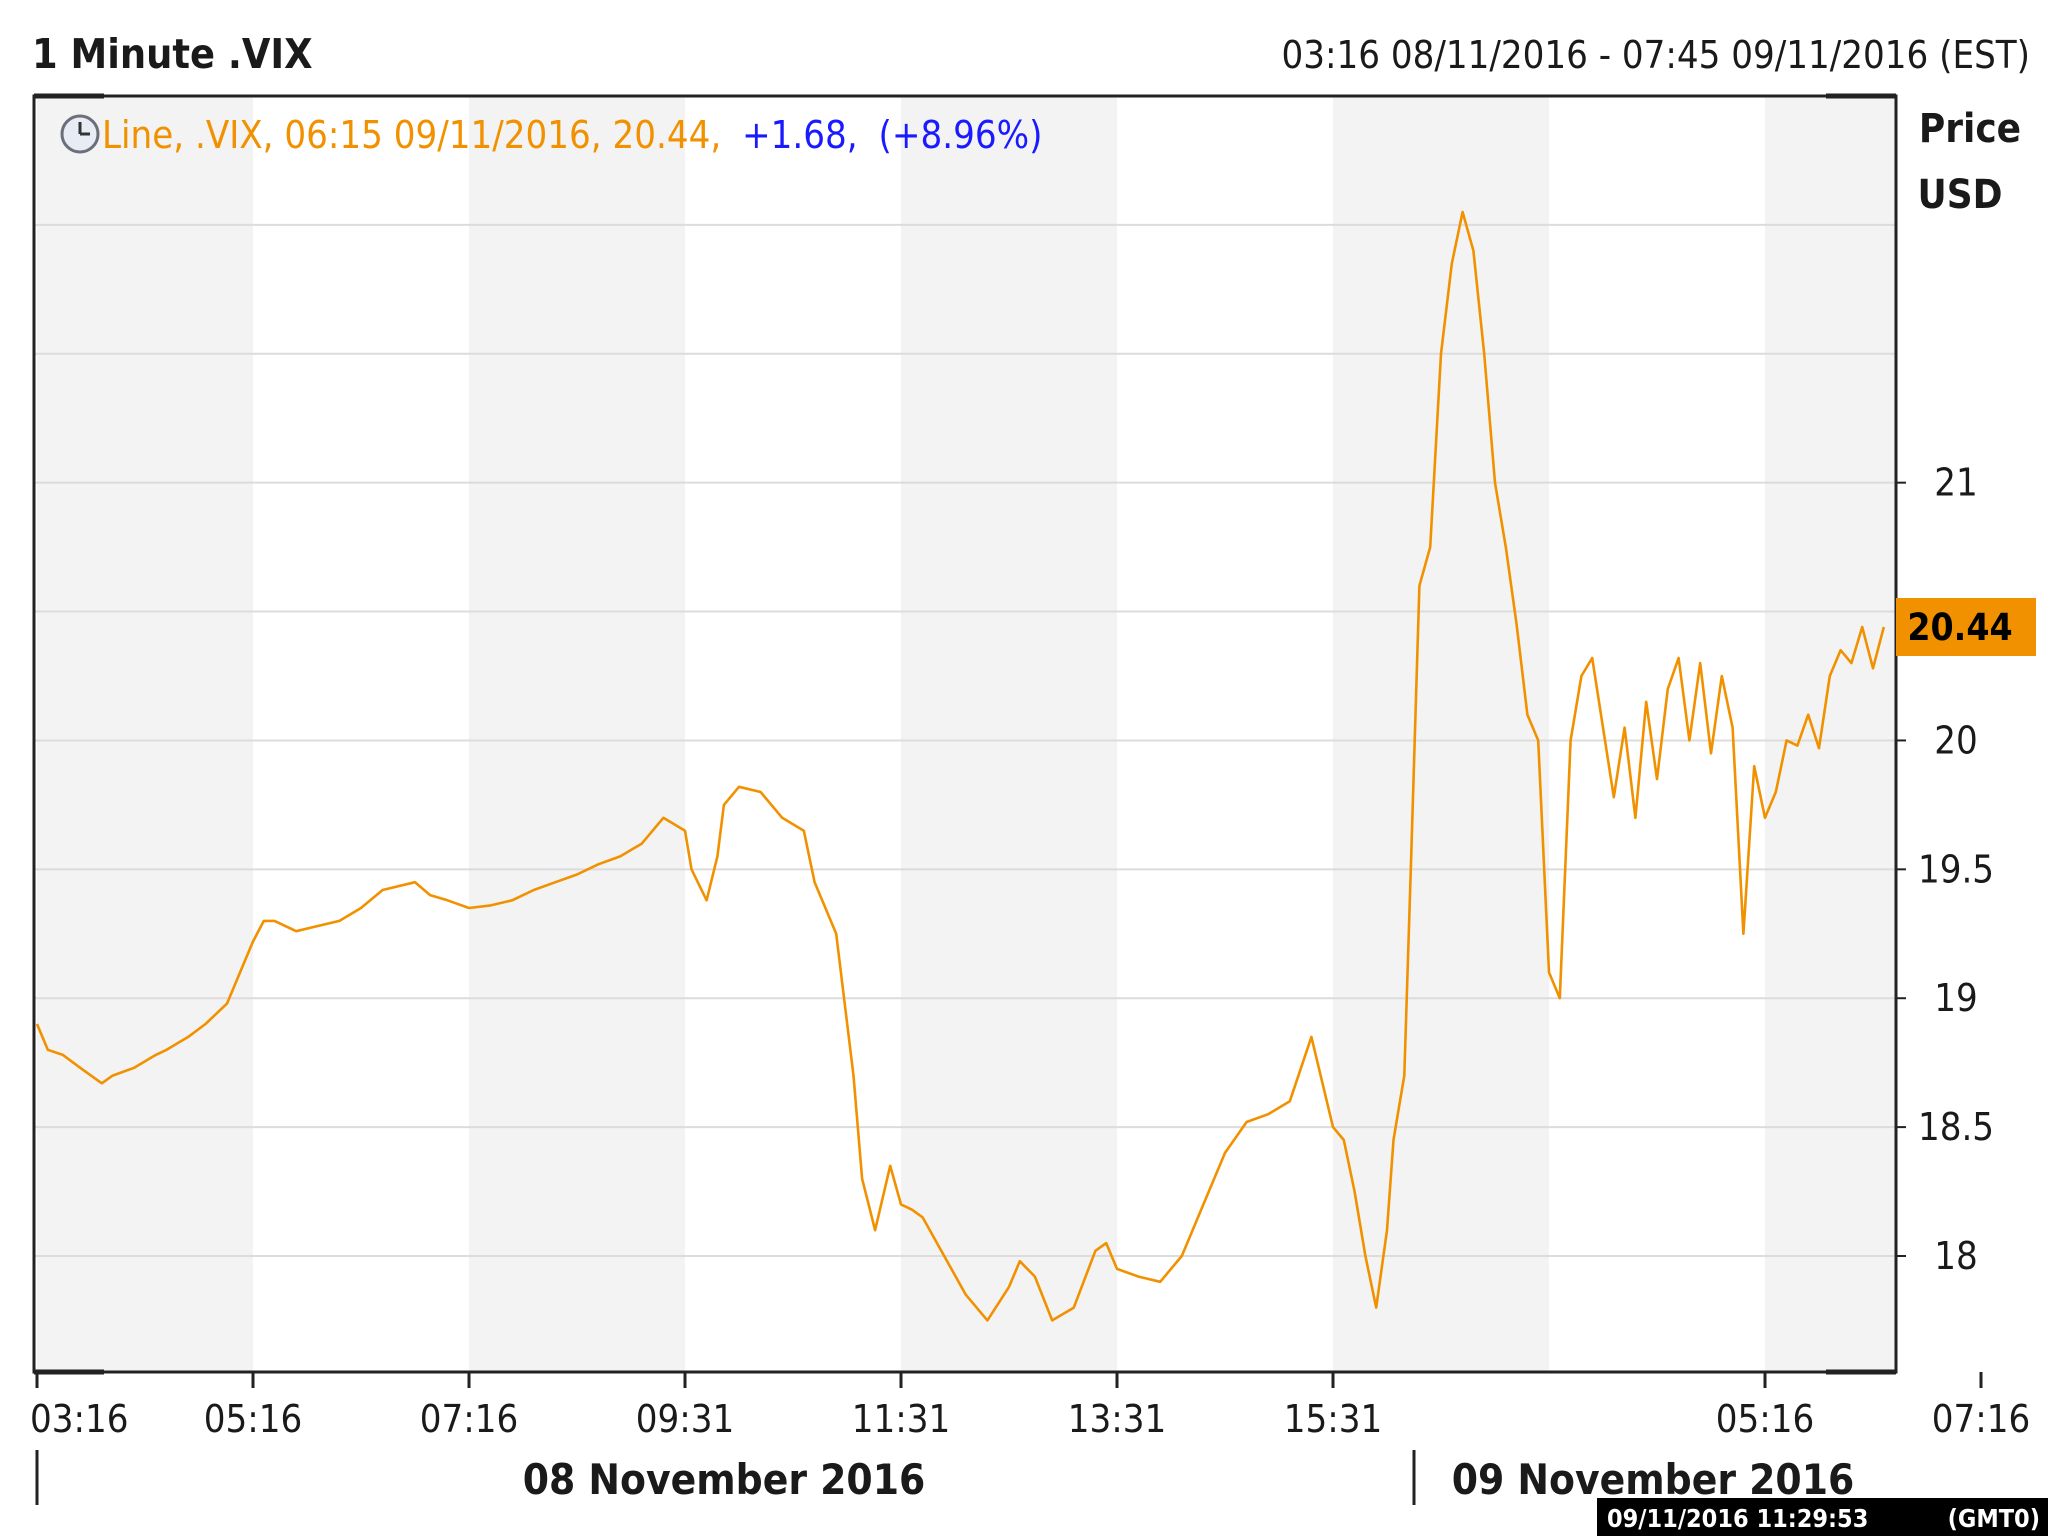 This screenshot has width=2048, height=1536. What do you see at coordinates (1956, 998) in the screenshot?
I see `y-tick-label: 19` at bounding box center [1956, 998].